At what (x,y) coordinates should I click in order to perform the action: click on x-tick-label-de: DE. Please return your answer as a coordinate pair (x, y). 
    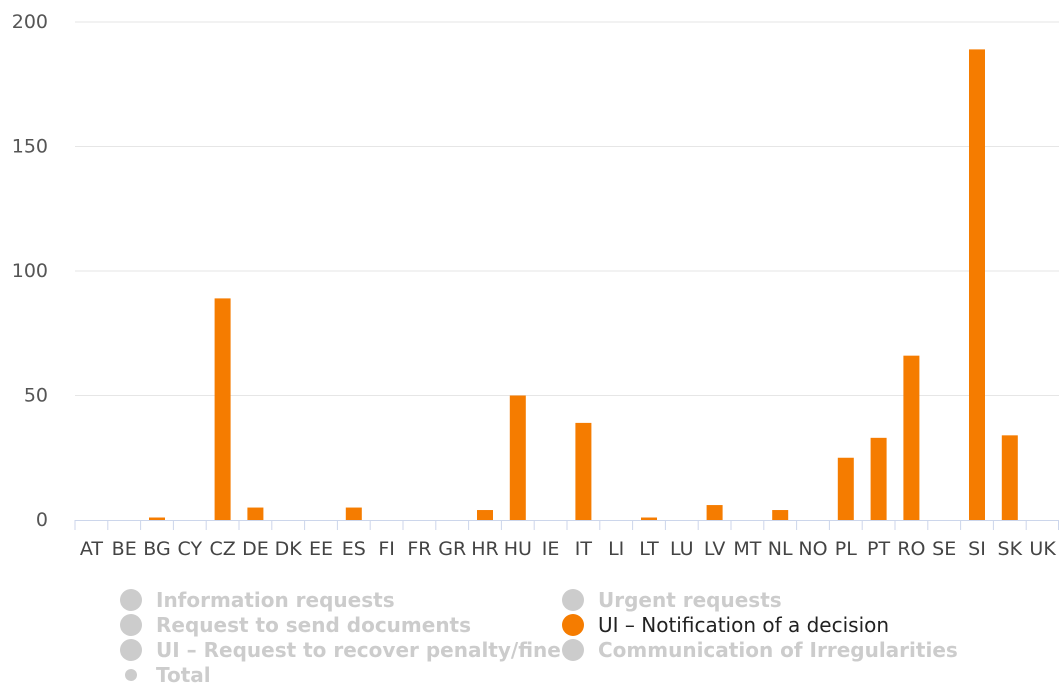
    Looking at the image, I should click on (255, 549).